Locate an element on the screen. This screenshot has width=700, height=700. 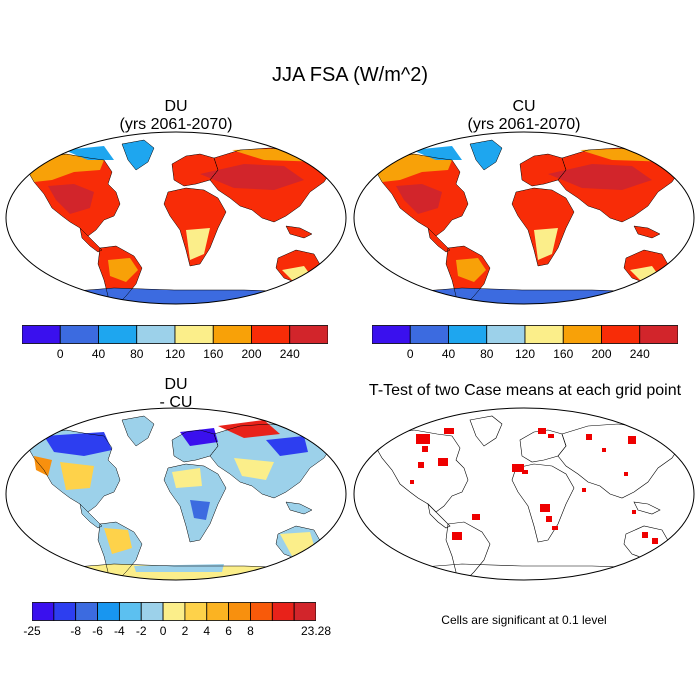
colorbar-du-tick-label: 120 is located at coordinates (175, 354).